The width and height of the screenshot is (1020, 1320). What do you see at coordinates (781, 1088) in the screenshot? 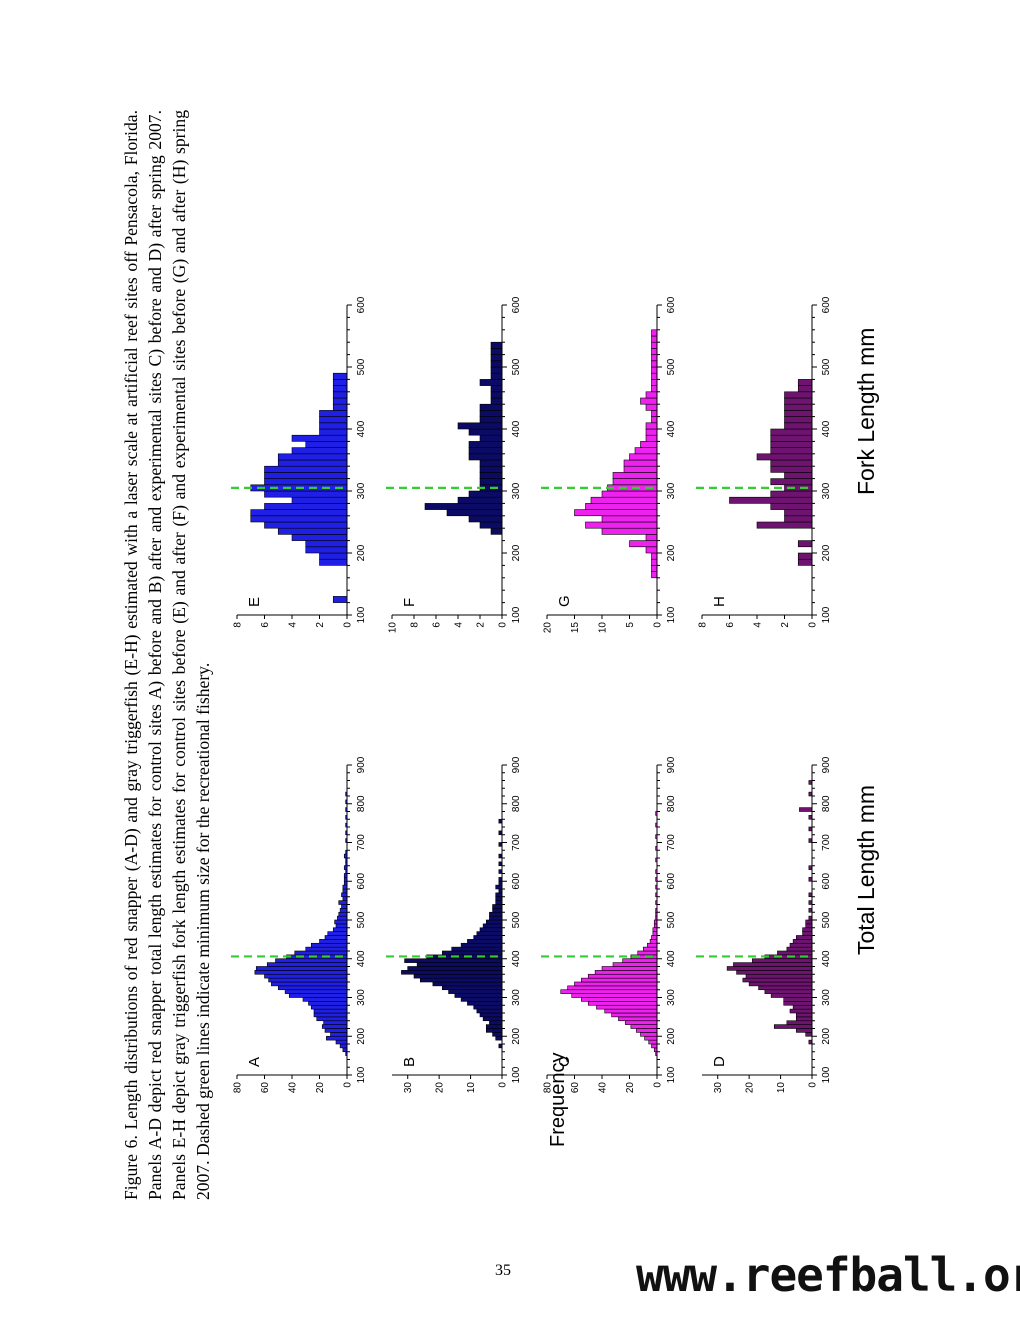
I see `y-tick-label: 10` at bounding box center [781, 1088].